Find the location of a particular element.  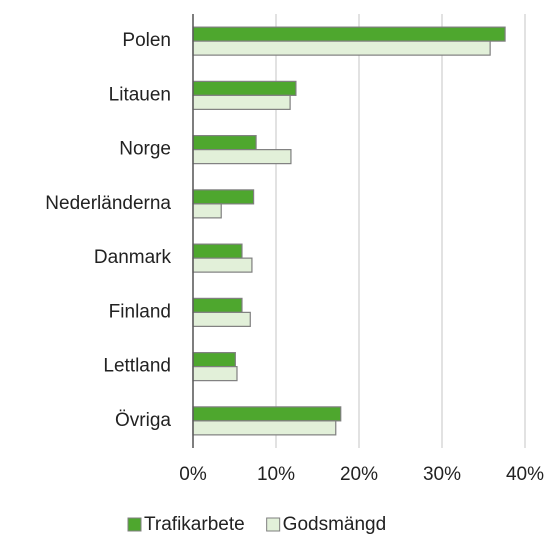

y-tick-label: Polen is located at coordinates (146, 40).